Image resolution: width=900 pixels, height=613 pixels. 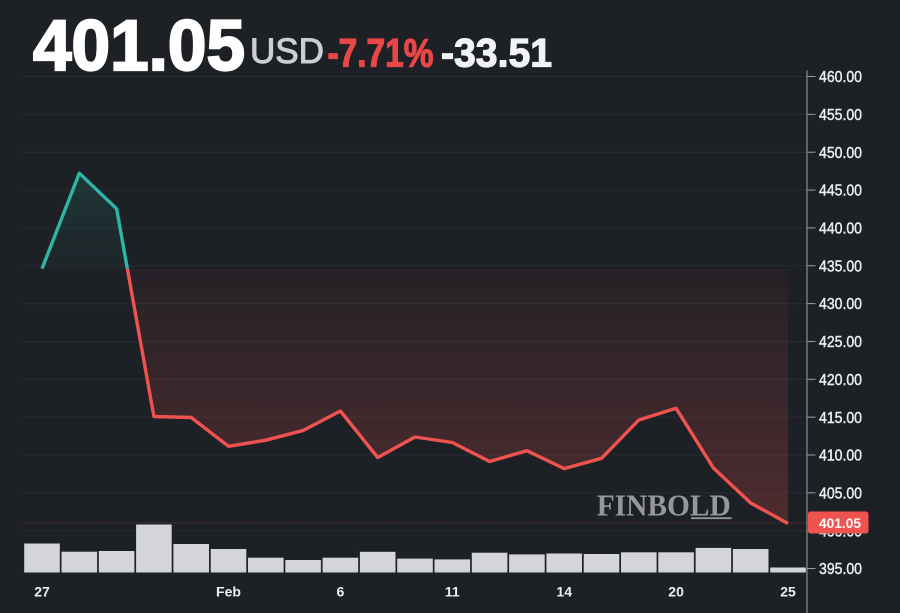 I want to click on svg-text: 435.00, so click(x=840, y=266).